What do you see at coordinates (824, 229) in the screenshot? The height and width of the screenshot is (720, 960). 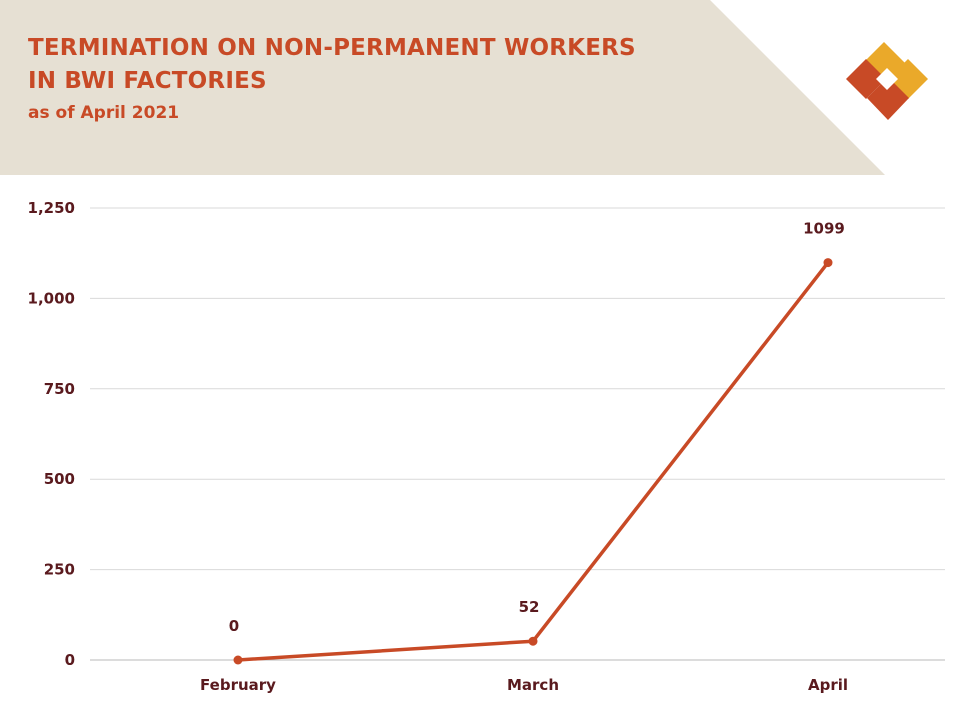 I see `data-label: 1099` at bounding box center [824, 229].